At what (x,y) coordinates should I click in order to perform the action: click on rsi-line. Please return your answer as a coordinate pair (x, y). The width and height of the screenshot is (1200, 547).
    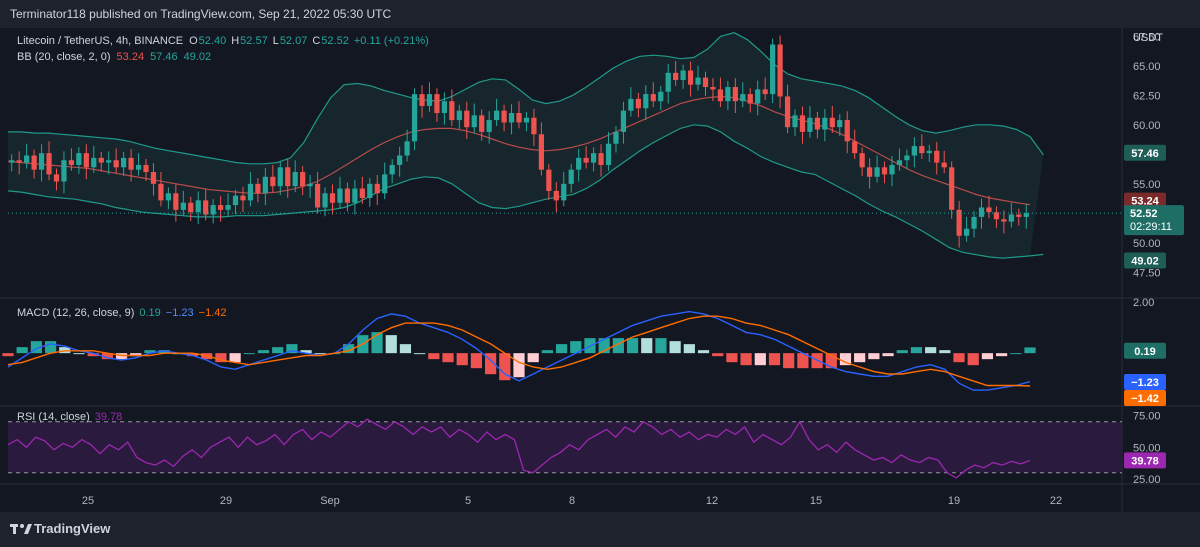
    Looking at the image, I should click on (519, 448).